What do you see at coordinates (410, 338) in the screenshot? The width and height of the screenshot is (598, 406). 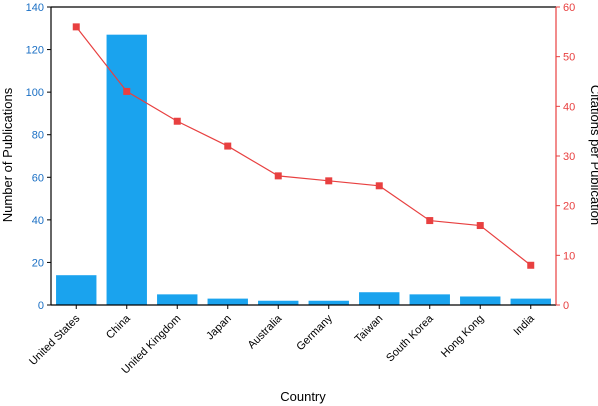 I see `x-tick-label: South Korea` at bounding box center [410, 338].